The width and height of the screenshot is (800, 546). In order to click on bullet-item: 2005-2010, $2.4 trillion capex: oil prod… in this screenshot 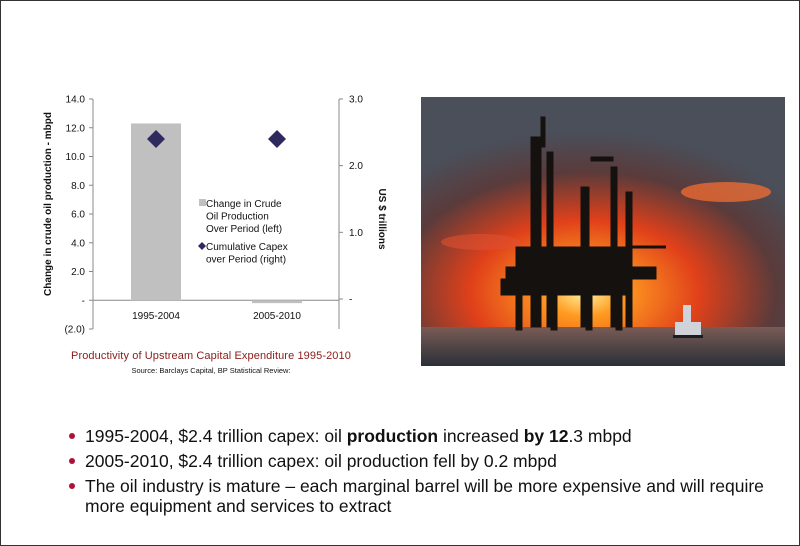, I will do `click(419, 461)`.